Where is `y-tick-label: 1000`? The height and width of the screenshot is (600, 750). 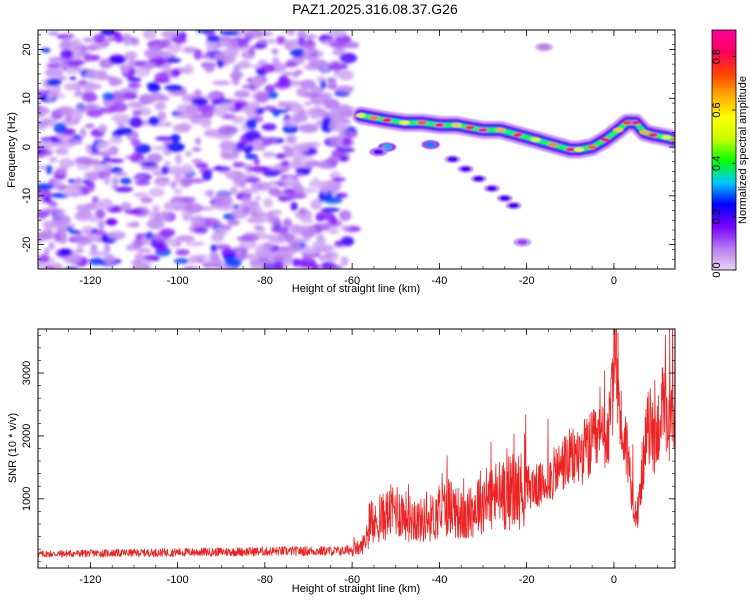
y-tick-label: 1000 is located at coordinates (27, 499).